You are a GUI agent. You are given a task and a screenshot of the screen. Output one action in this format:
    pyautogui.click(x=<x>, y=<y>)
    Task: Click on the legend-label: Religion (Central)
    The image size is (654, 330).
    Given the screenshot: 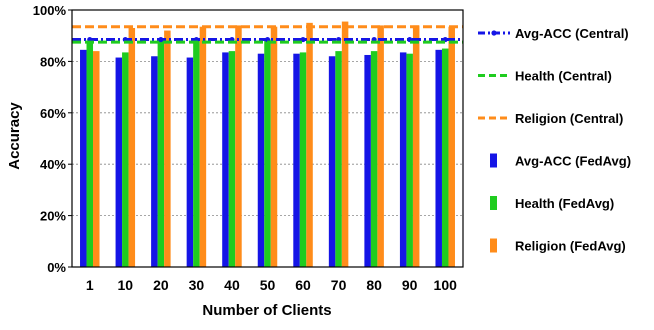 What is the action you would take?
    pyautogui.click(x=569, y=118)
    